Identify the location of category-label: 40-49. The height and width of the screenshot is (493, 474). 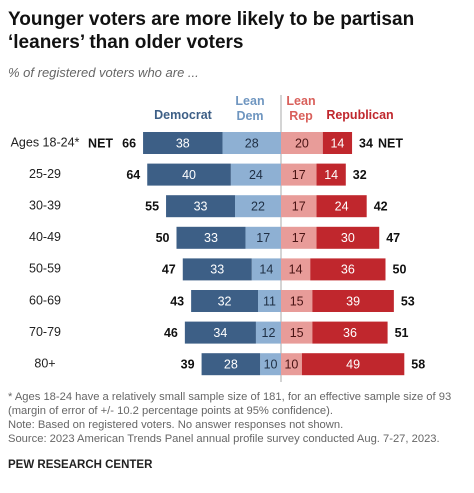
(45, 237).